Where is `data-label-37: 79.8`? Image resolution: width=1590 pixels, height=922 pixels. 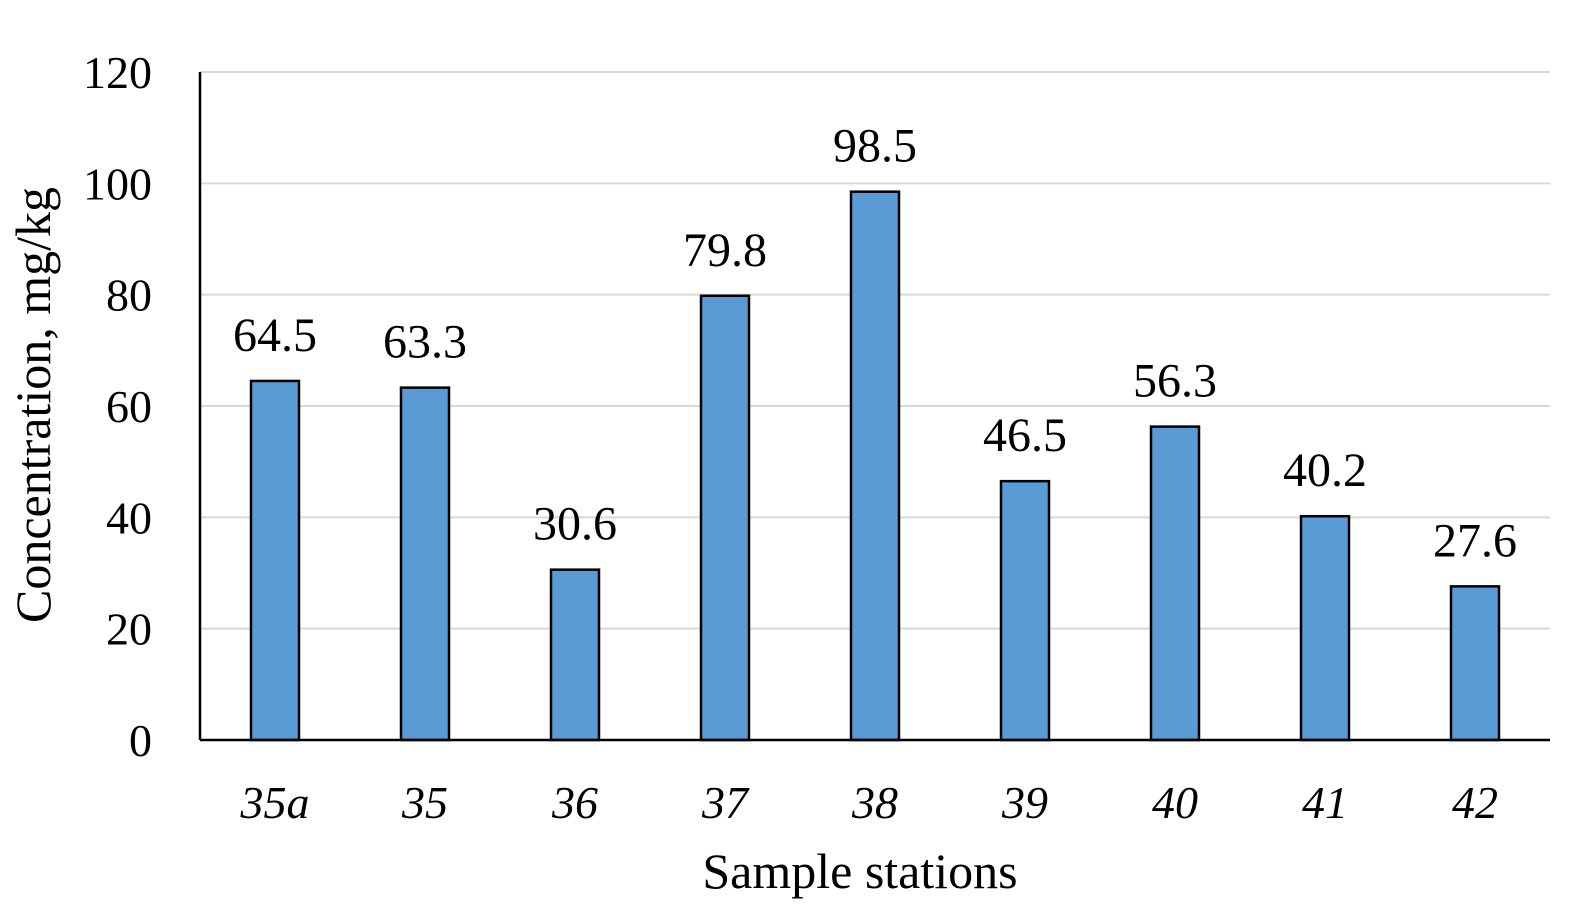
data-label-37: 79.8 is located at coordinates (725, 250).